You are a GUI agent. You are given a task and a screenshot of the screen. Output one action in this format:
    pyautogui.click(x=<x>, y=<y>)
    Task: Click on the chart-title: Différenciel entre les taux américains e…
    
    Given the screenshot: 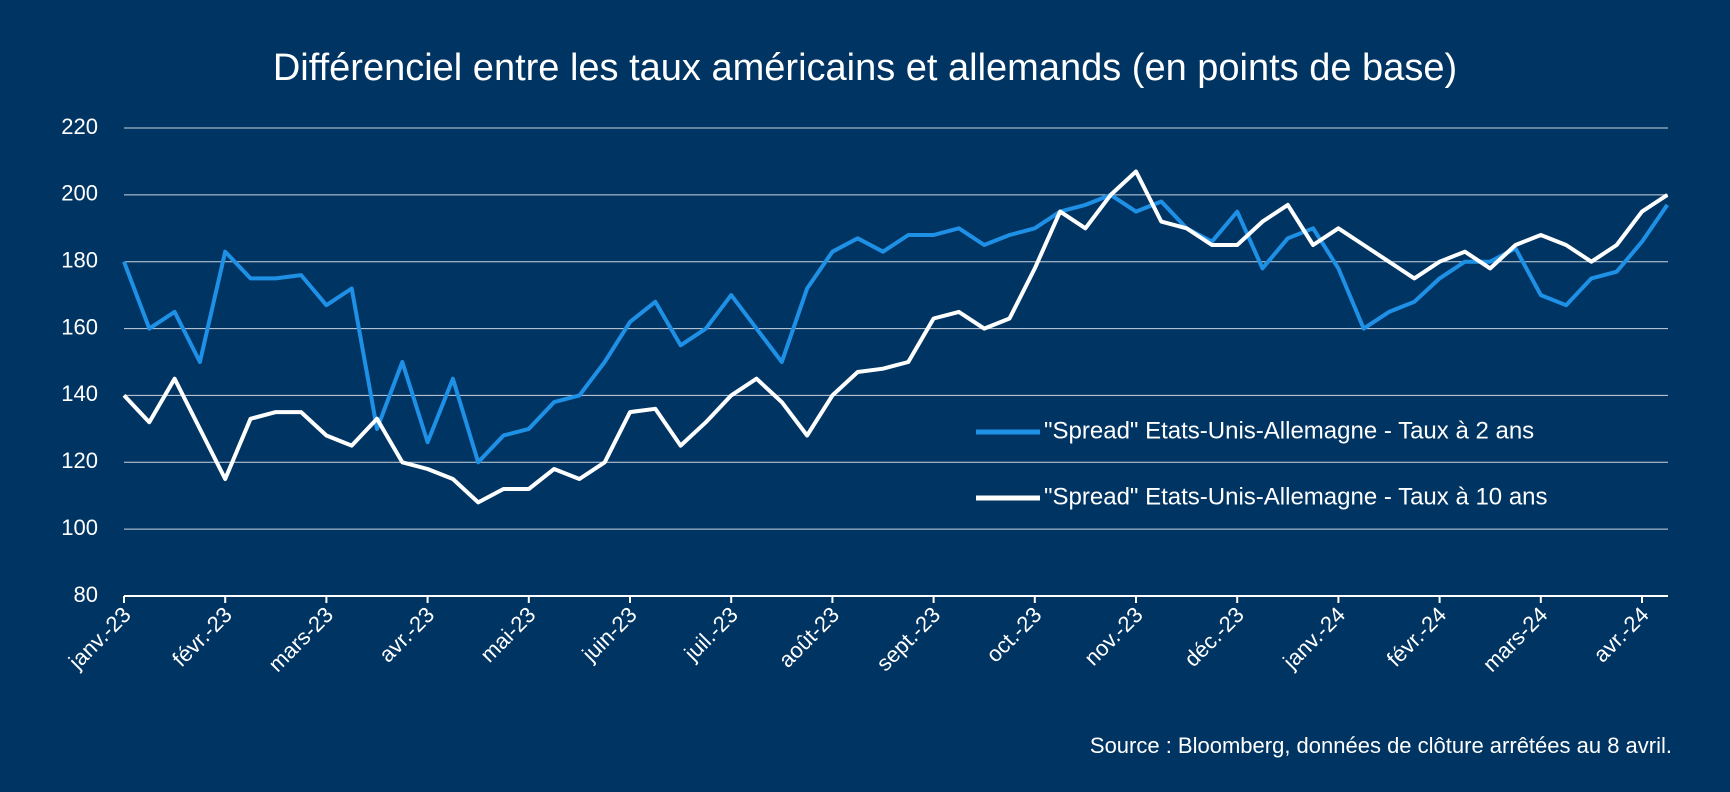 What is the action you would take?
    pyautogui.click(x=865, y=68)
    